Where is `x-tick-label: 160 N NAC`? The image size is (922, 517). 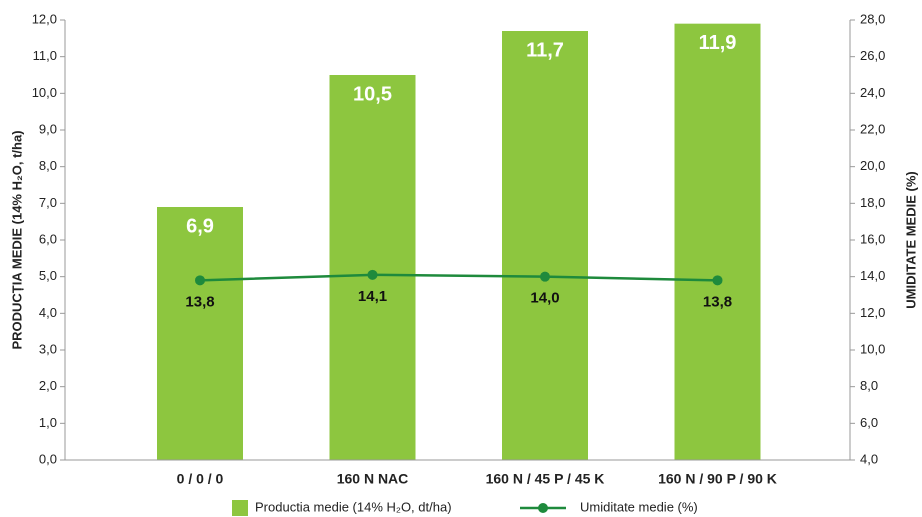
x-tick-label: 160 N NAC is located at coordinates (373, 479).